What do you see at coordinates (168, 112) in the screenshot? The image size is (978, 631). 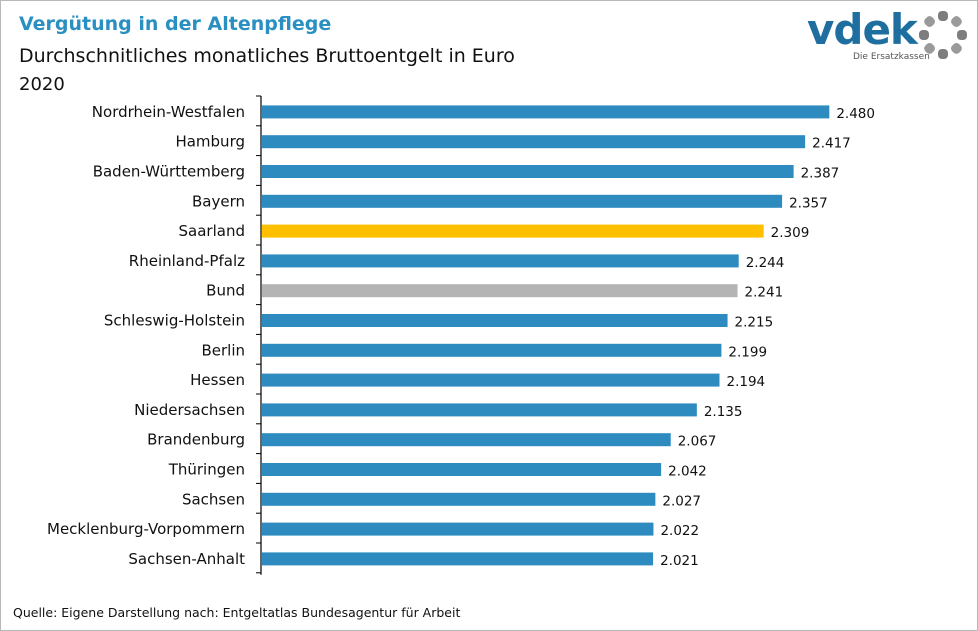 I see `category-label: Nordrhein-Westfalen` at bounding box center [168, 112].